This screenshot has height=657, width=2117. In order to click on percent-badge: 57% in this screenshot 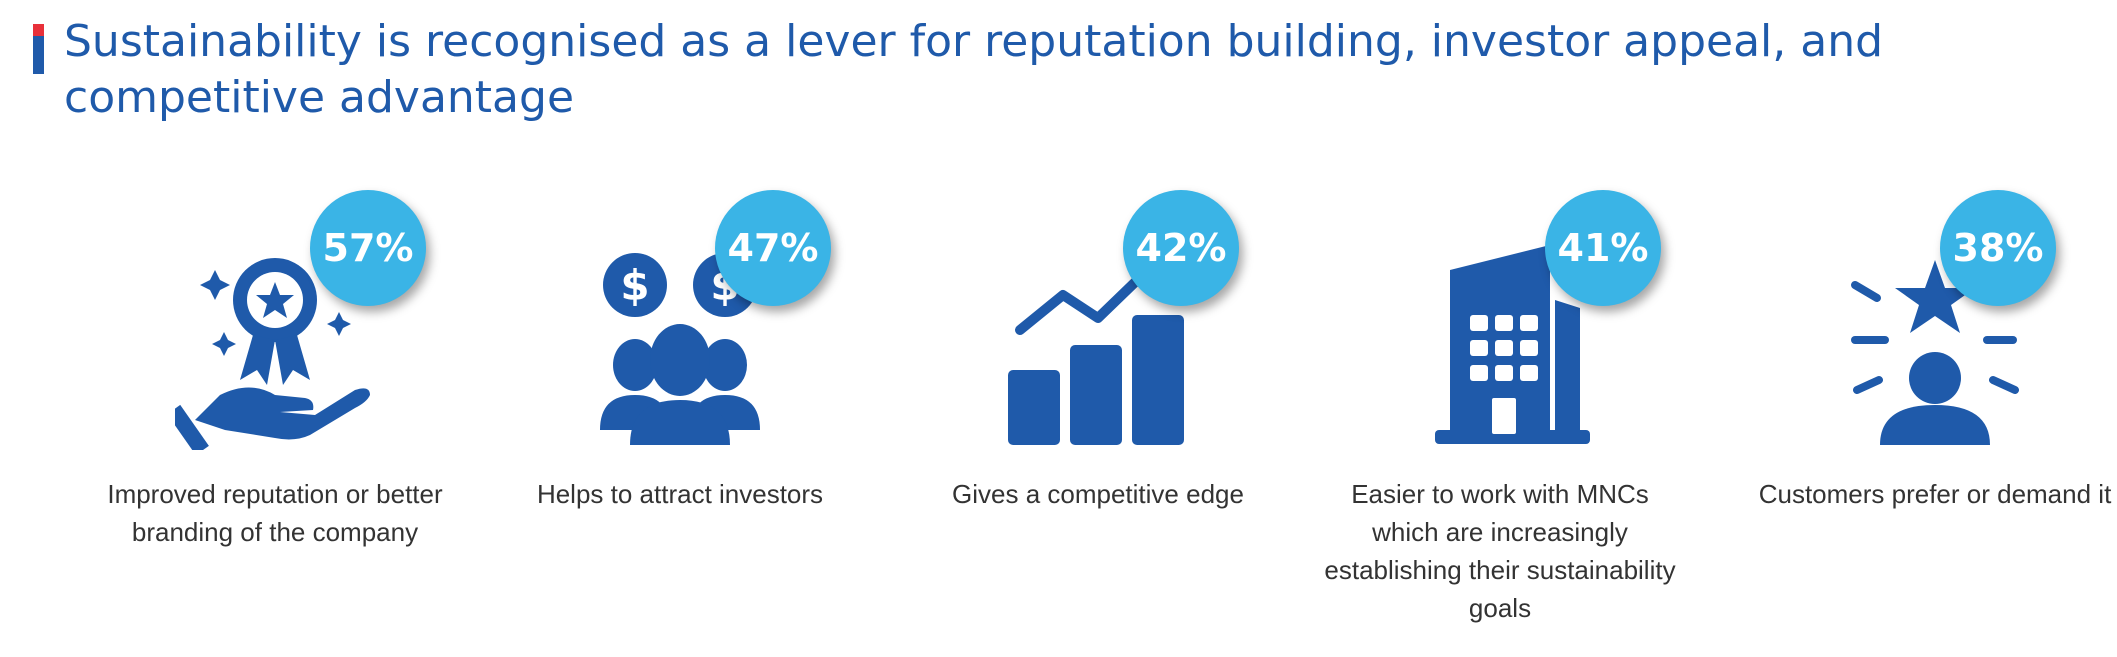, I will do `click(368, 248)`.